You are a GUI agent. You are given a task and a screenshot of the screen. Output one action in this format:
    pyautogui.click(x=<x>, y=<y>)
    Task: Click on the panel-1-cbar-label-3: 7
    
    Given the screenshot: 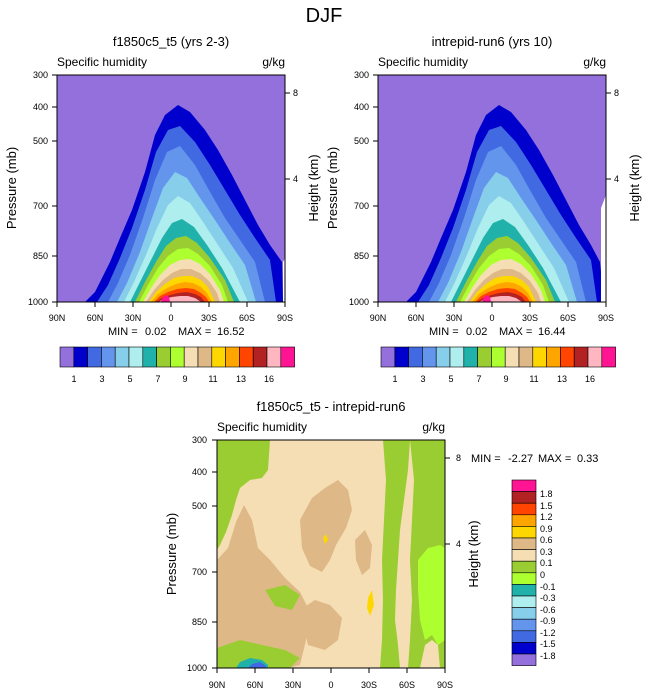 What is the action you would take?
    pyautogui.click(x=157, y=379)
    